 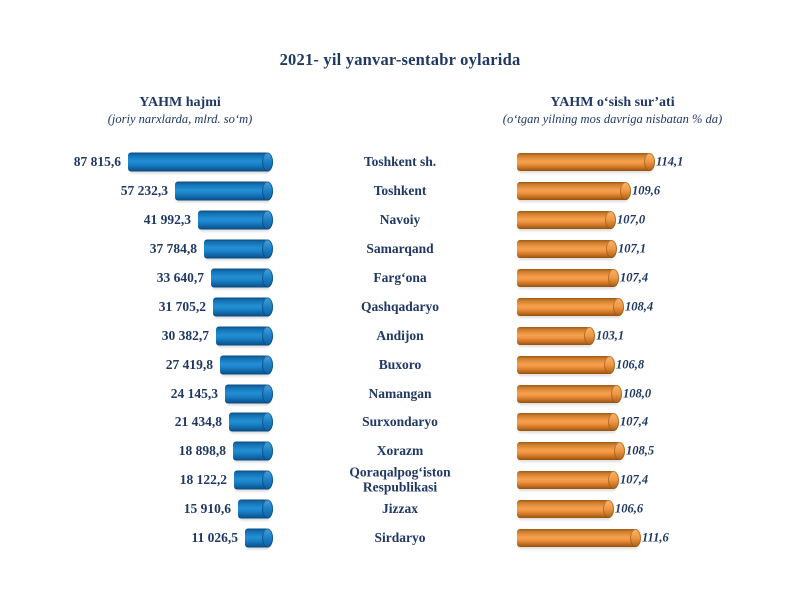 What do you see at coordinates (655, 537) in the screenshot?
I see `growth-value-label: 111,6` at bounding box center [655, 537].